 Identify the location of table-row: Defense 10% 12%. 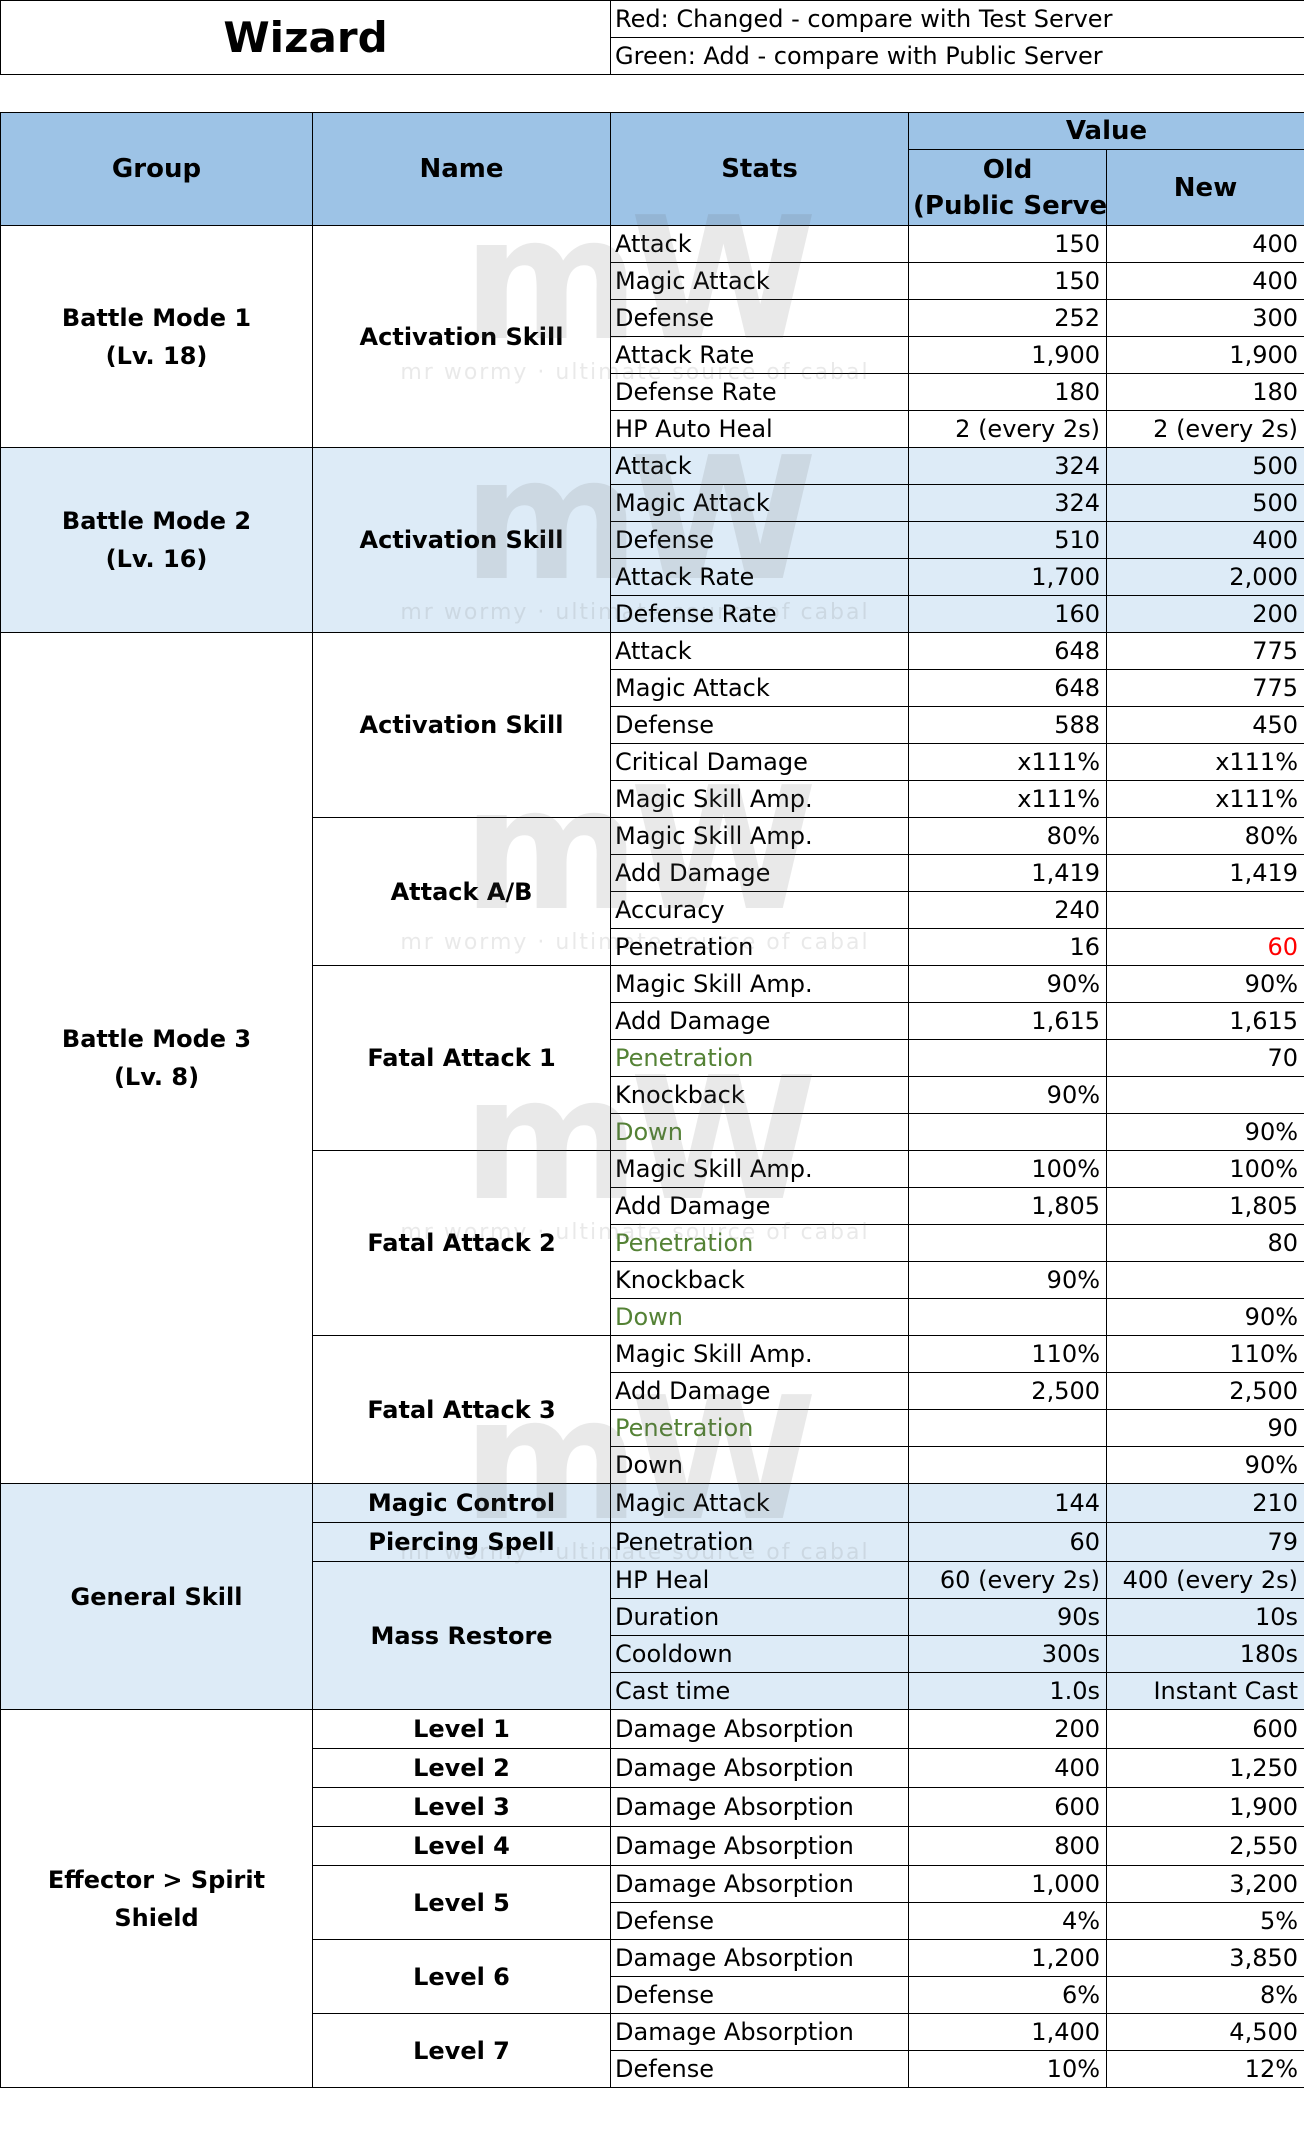
(652, 2069).